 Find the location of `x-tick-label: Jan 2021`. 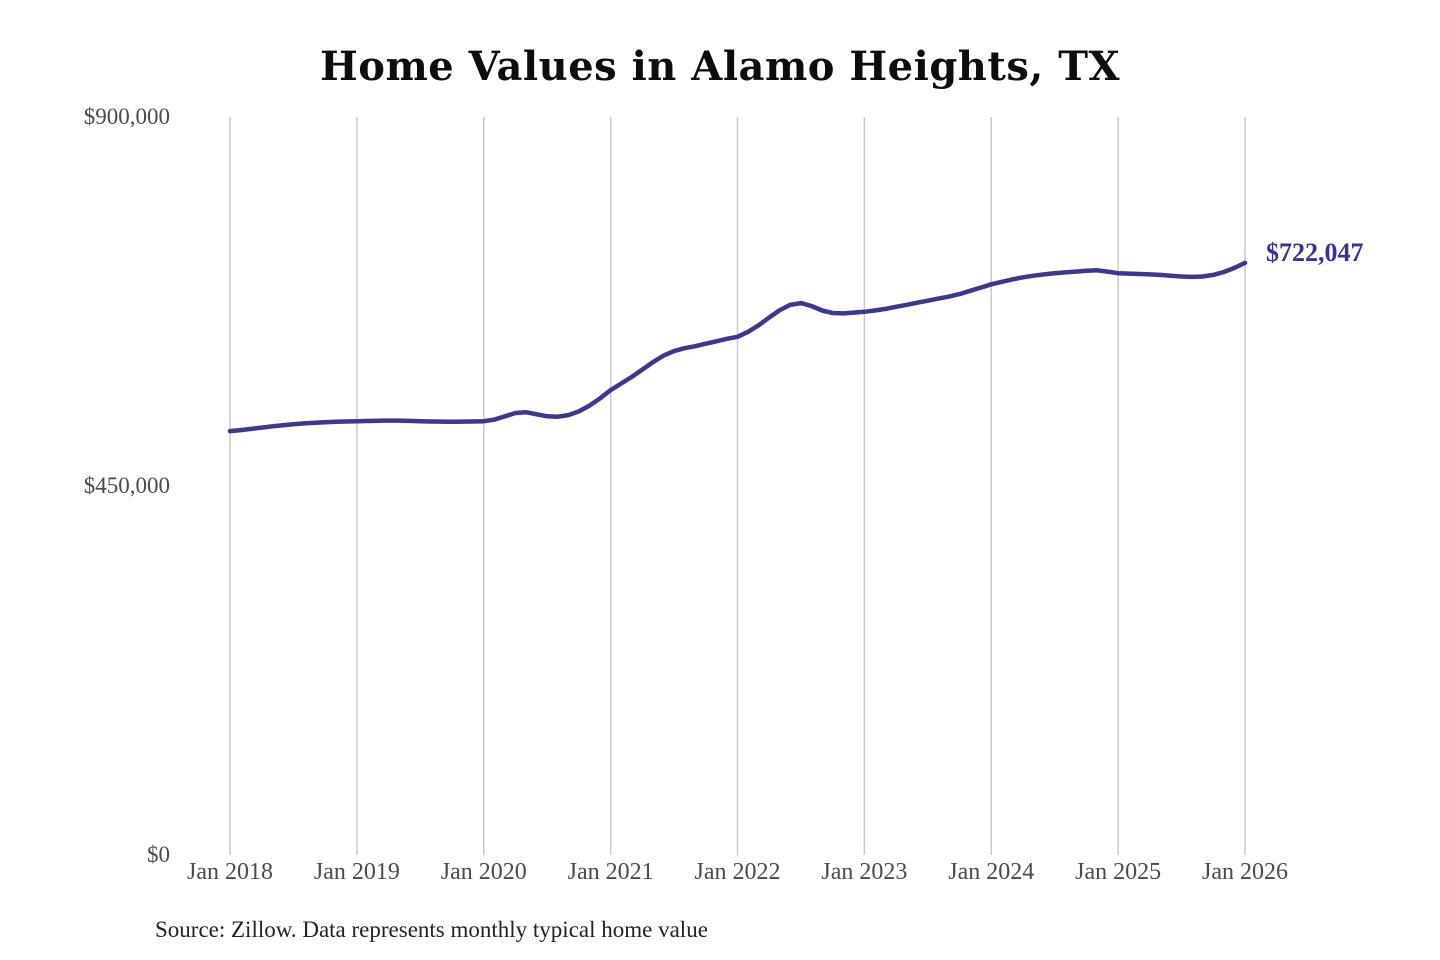

x-tick-label: Jan 2021 is located at coordinates (610, 872).